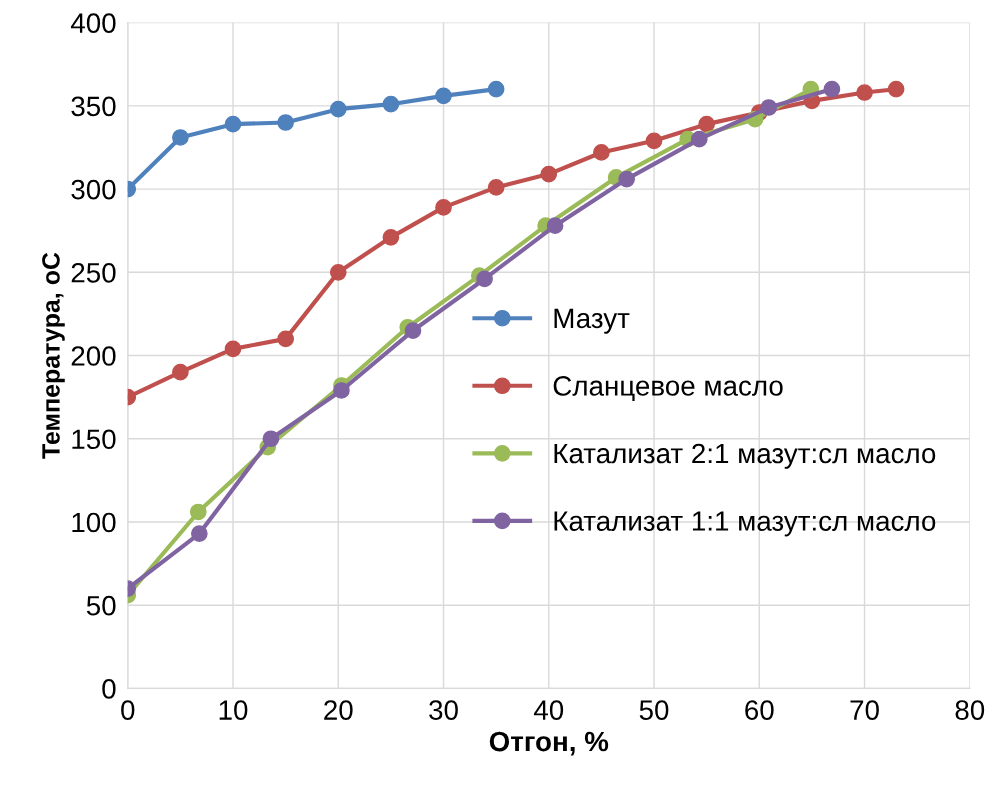 The height and width of the screenshot is (808, 1006). Describe the element at coordinates (53, 355) in the screenshot. I see `y-axis-title: Температура, оС` at that location.